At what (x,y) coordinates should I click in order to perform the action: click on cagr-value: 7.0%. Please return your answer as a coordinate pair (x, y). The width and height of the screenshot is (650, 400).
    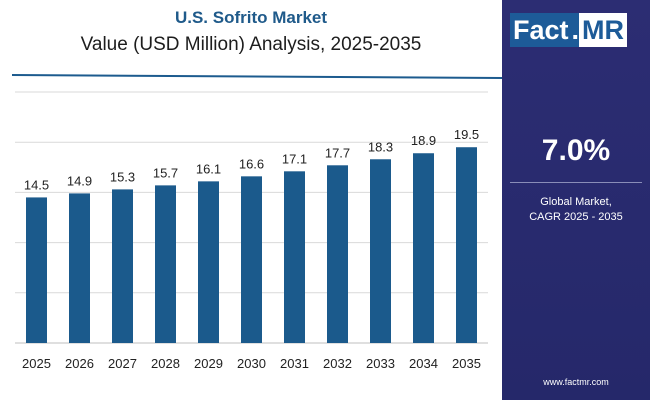
    Looking at the image, I should click on (576, 150).